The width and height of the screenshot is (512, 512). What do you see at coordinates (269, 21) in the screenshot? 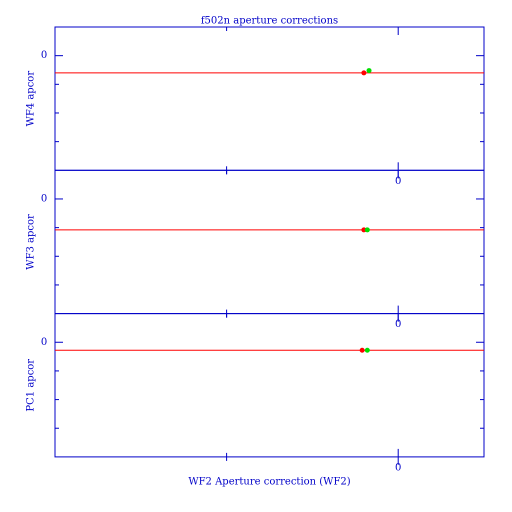
I see `chart-title: f502n aperture corrections` at bounding box center [269, 21].